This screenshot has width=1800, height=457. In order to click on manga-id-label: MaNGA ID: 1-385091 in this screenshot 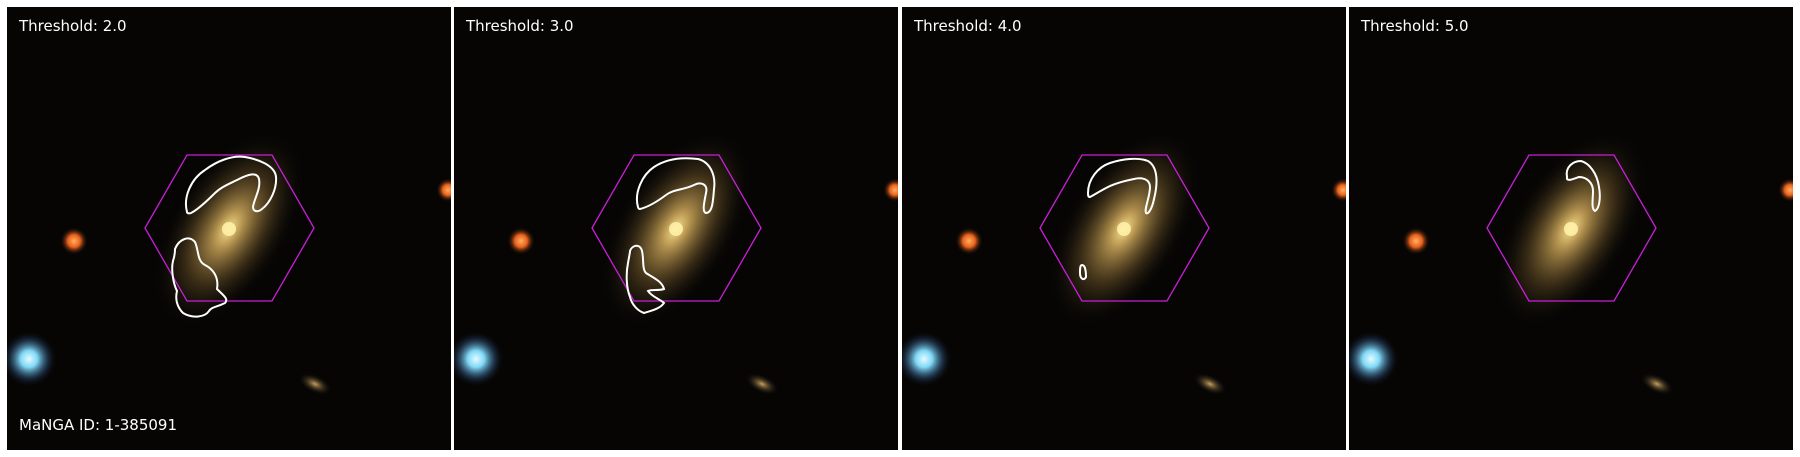, I will do `click(98, 425)`.